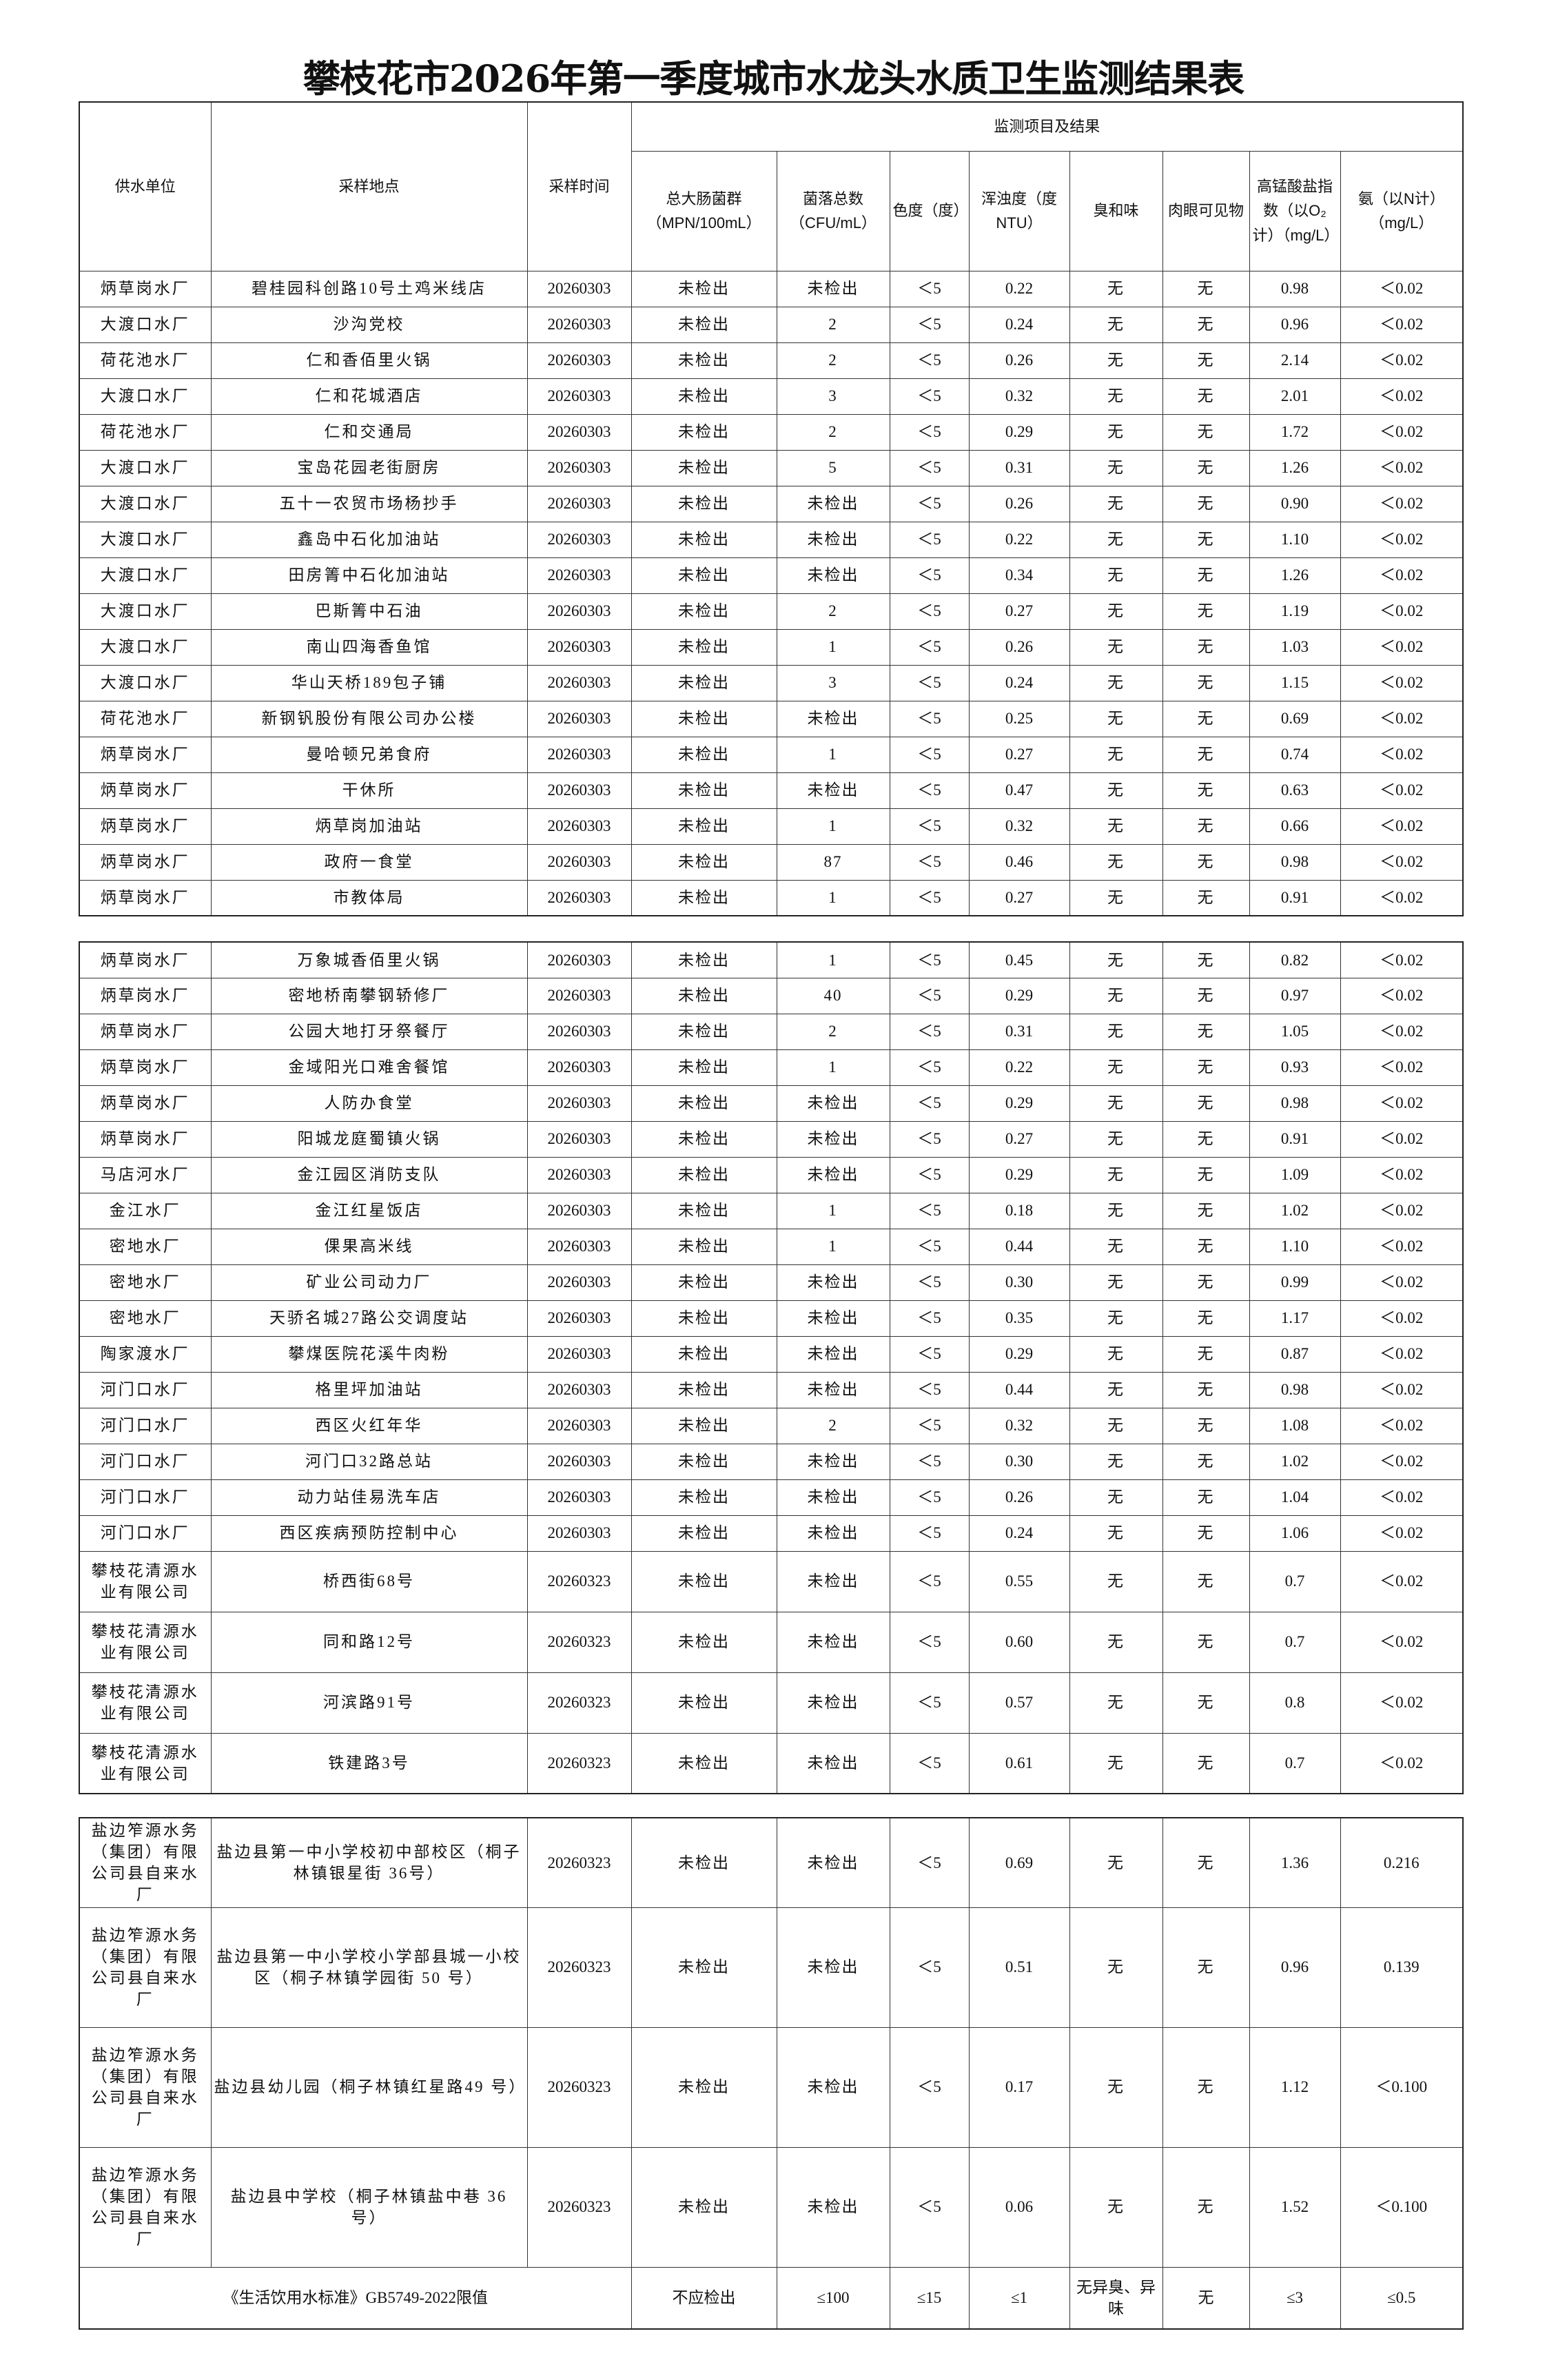 This screenshot has height=2380, width=1547. I want to click on cell-location: 人防办食堂, so click(369, 1103).